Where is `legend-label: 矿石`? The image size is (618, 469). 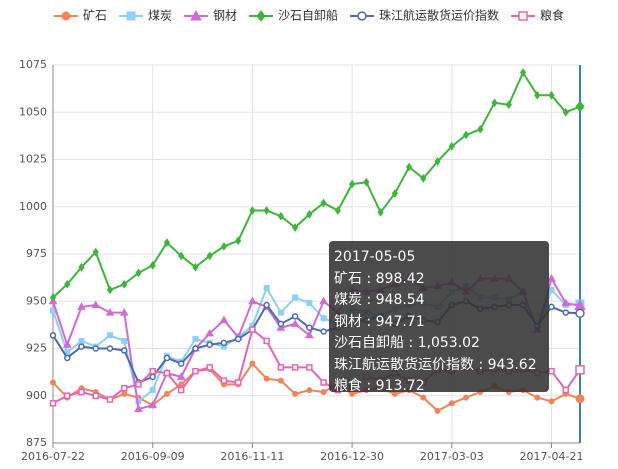
legend-label: 矿石 is located at coordinates (95, 16).